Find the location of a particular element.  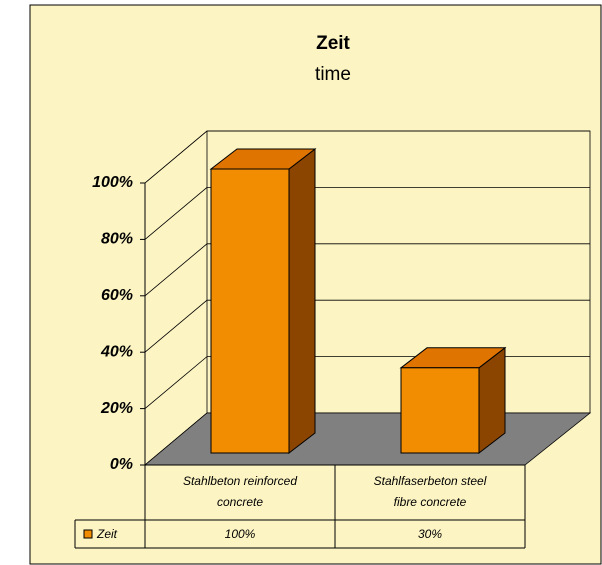

y-tick-label: 60% is located at coordinates (117, 295).